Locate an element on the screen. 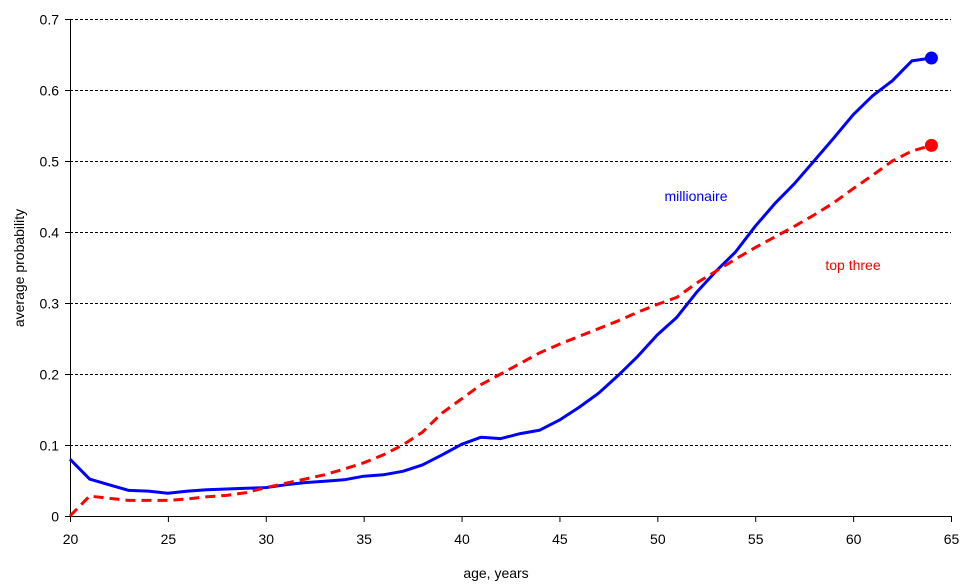 The width and height of the screenshot is (963, 584). y-tick-label: 0.1 is located at coordinates (50, 446).